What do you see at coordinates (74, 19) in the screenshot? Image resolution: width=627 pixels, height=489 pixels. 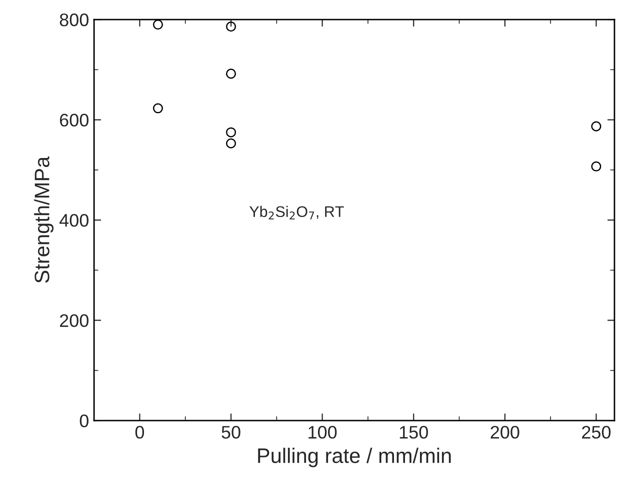 I see `y-tick-label: 800` at bounding box center [74, 19].